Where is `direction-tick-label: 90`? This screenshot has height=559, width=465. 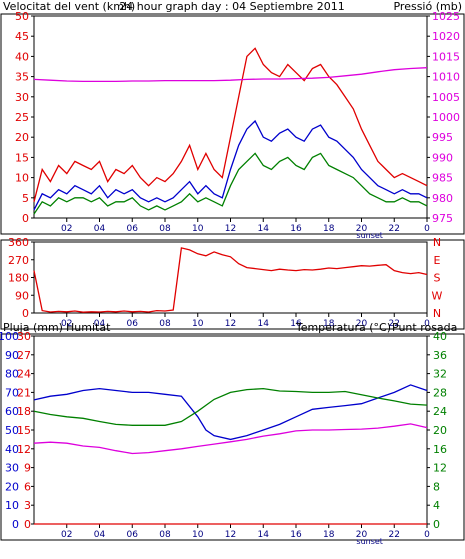 direction-tick-label: 90 is located at coordinates (22, 295).